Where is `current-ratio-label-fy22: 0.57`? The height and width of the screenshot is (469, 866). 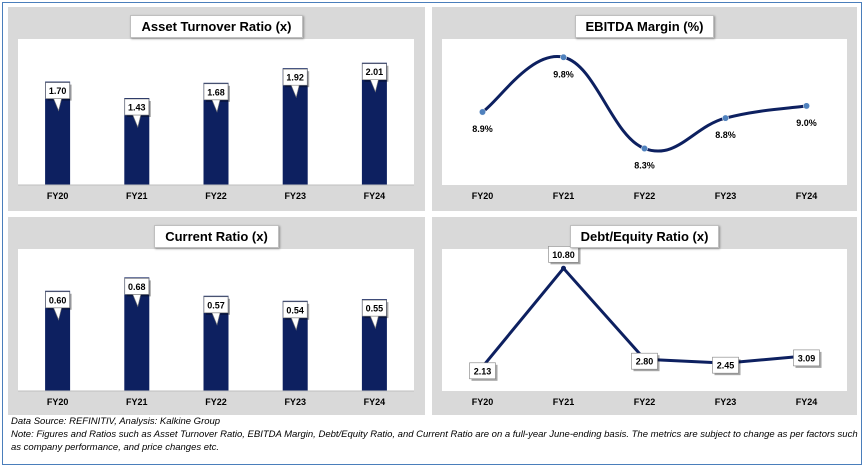 current-ratio-label-fy22: 0.57 is located at coordinates (216, 305).